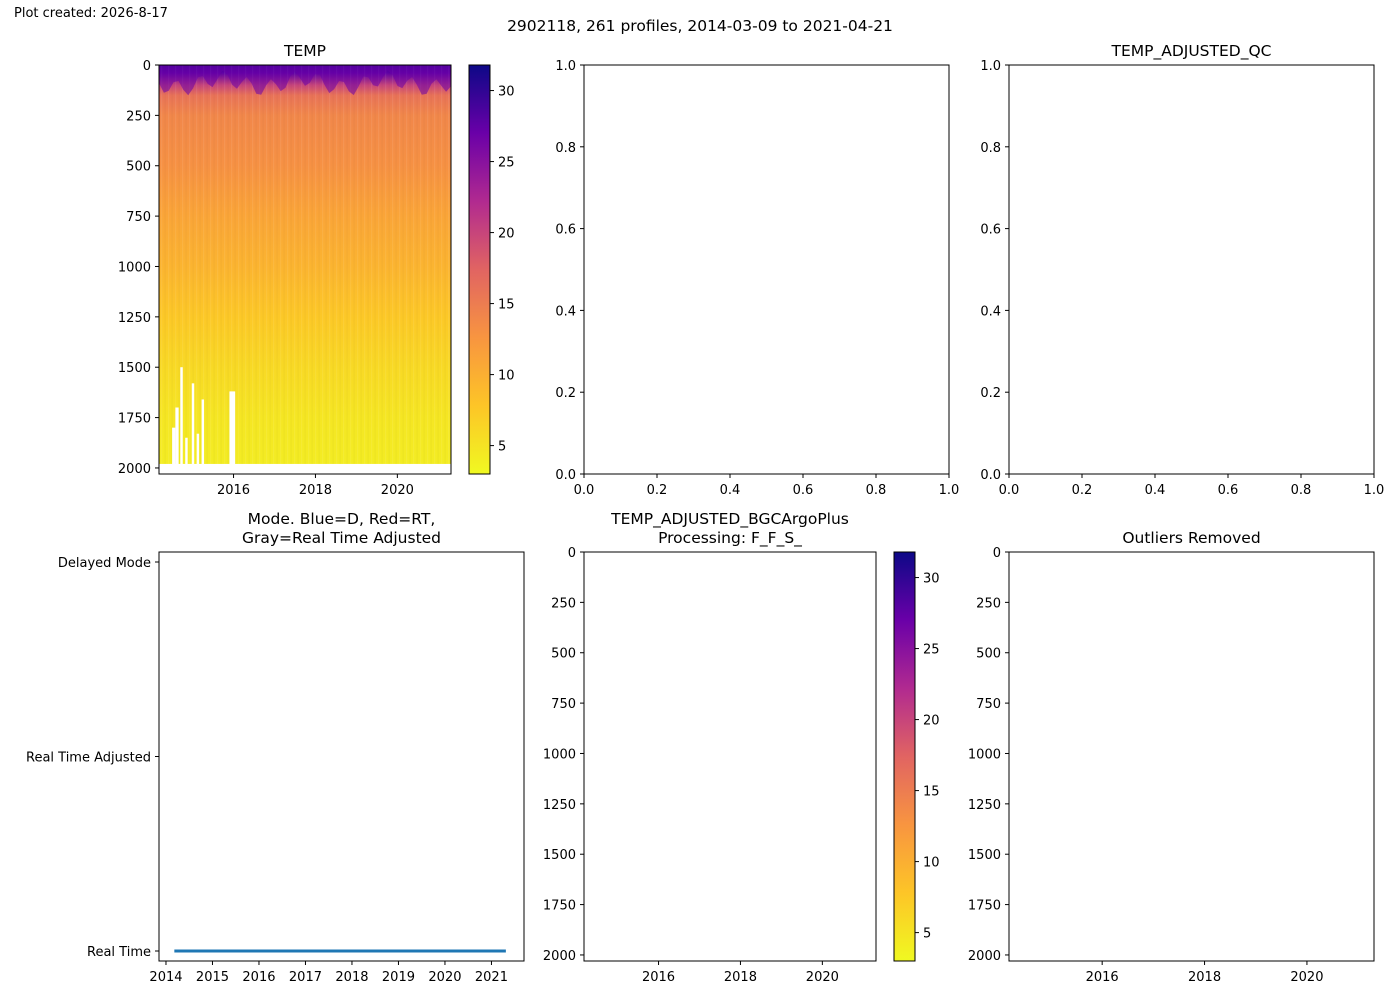  What do you see at coordinates (91, 13) in the screenshot?
I see `plot-created-label: Plot created: 2026-8-17` at bounding box center [91, 13].